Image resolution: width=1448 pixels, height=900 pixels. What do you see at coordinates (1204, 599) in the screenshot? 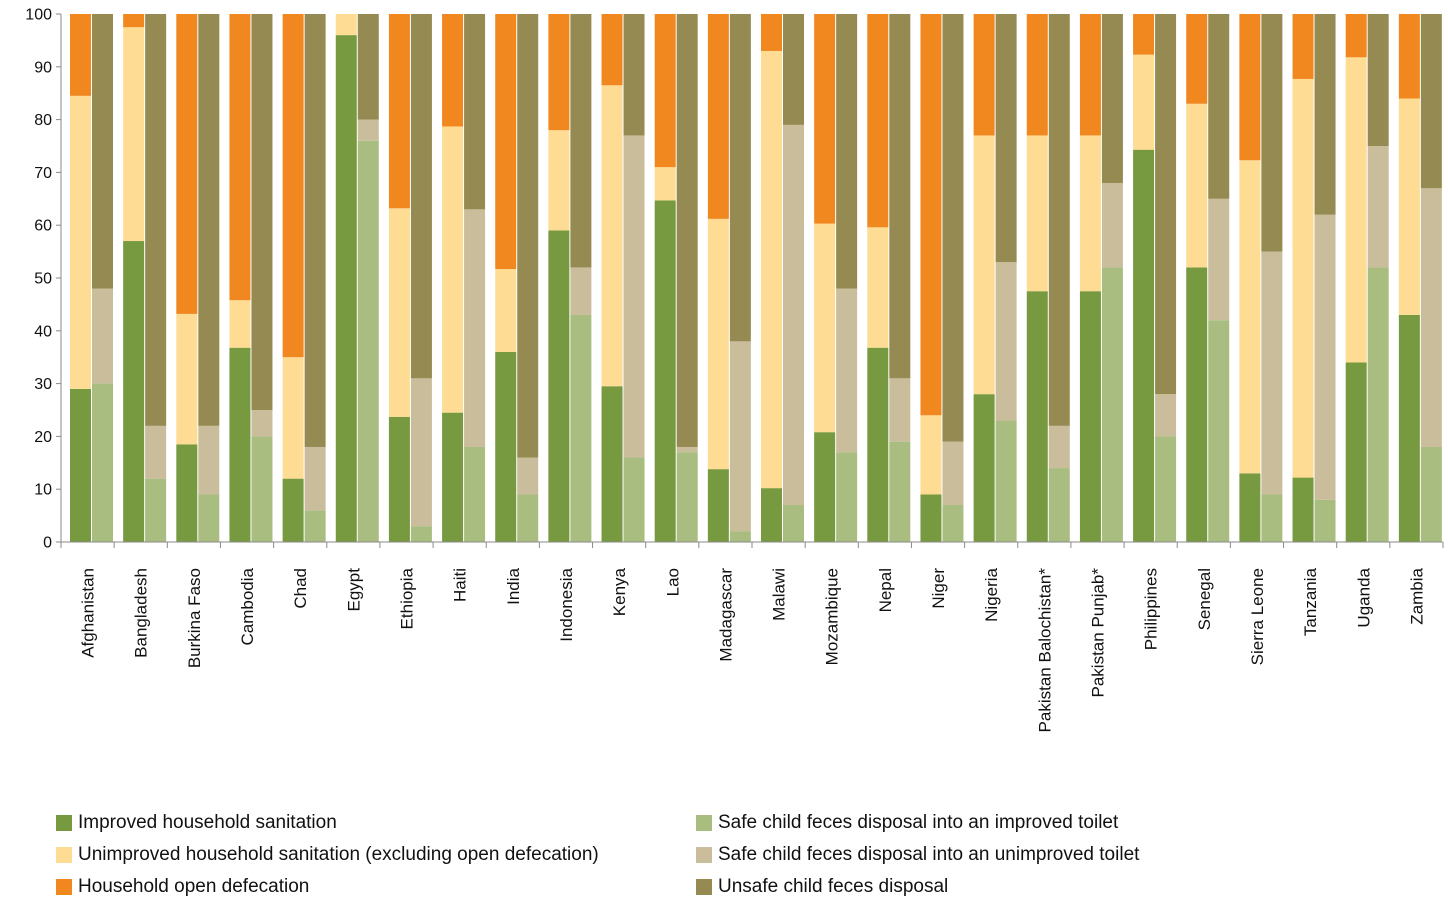
I see `x-category-label-senegal: Senegal` at bounding box center [1204, 599].